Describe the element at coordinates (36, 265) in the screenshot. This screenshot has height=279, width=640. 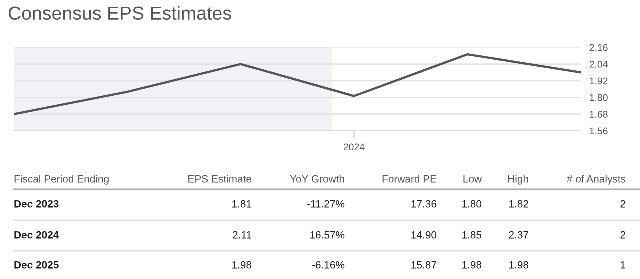
I see `text: Dec 2025` at that location.